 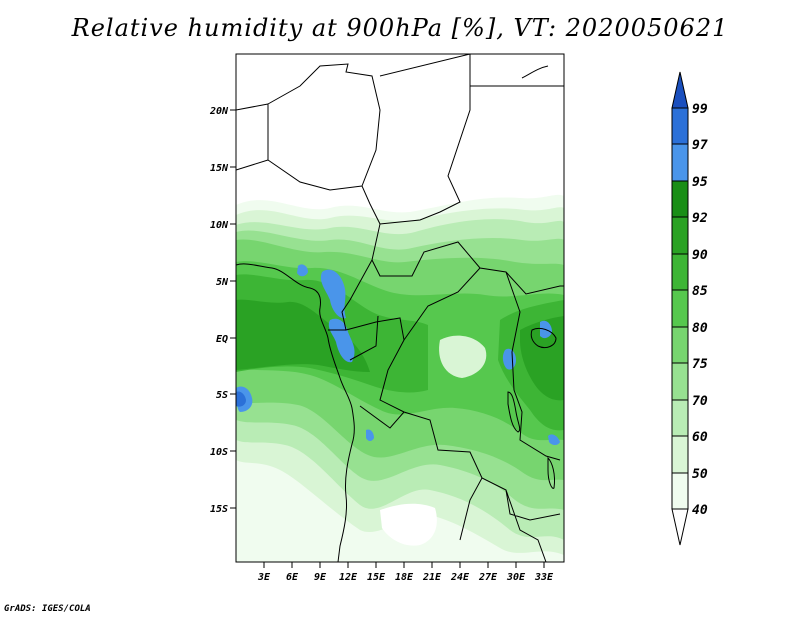 What do you see at coordinates (219, 310) in the screenshot?
I see `latitude-labels: 20N 15N 10N 5N EQ 5S 10S 15S` at bounding box center [219, 310].